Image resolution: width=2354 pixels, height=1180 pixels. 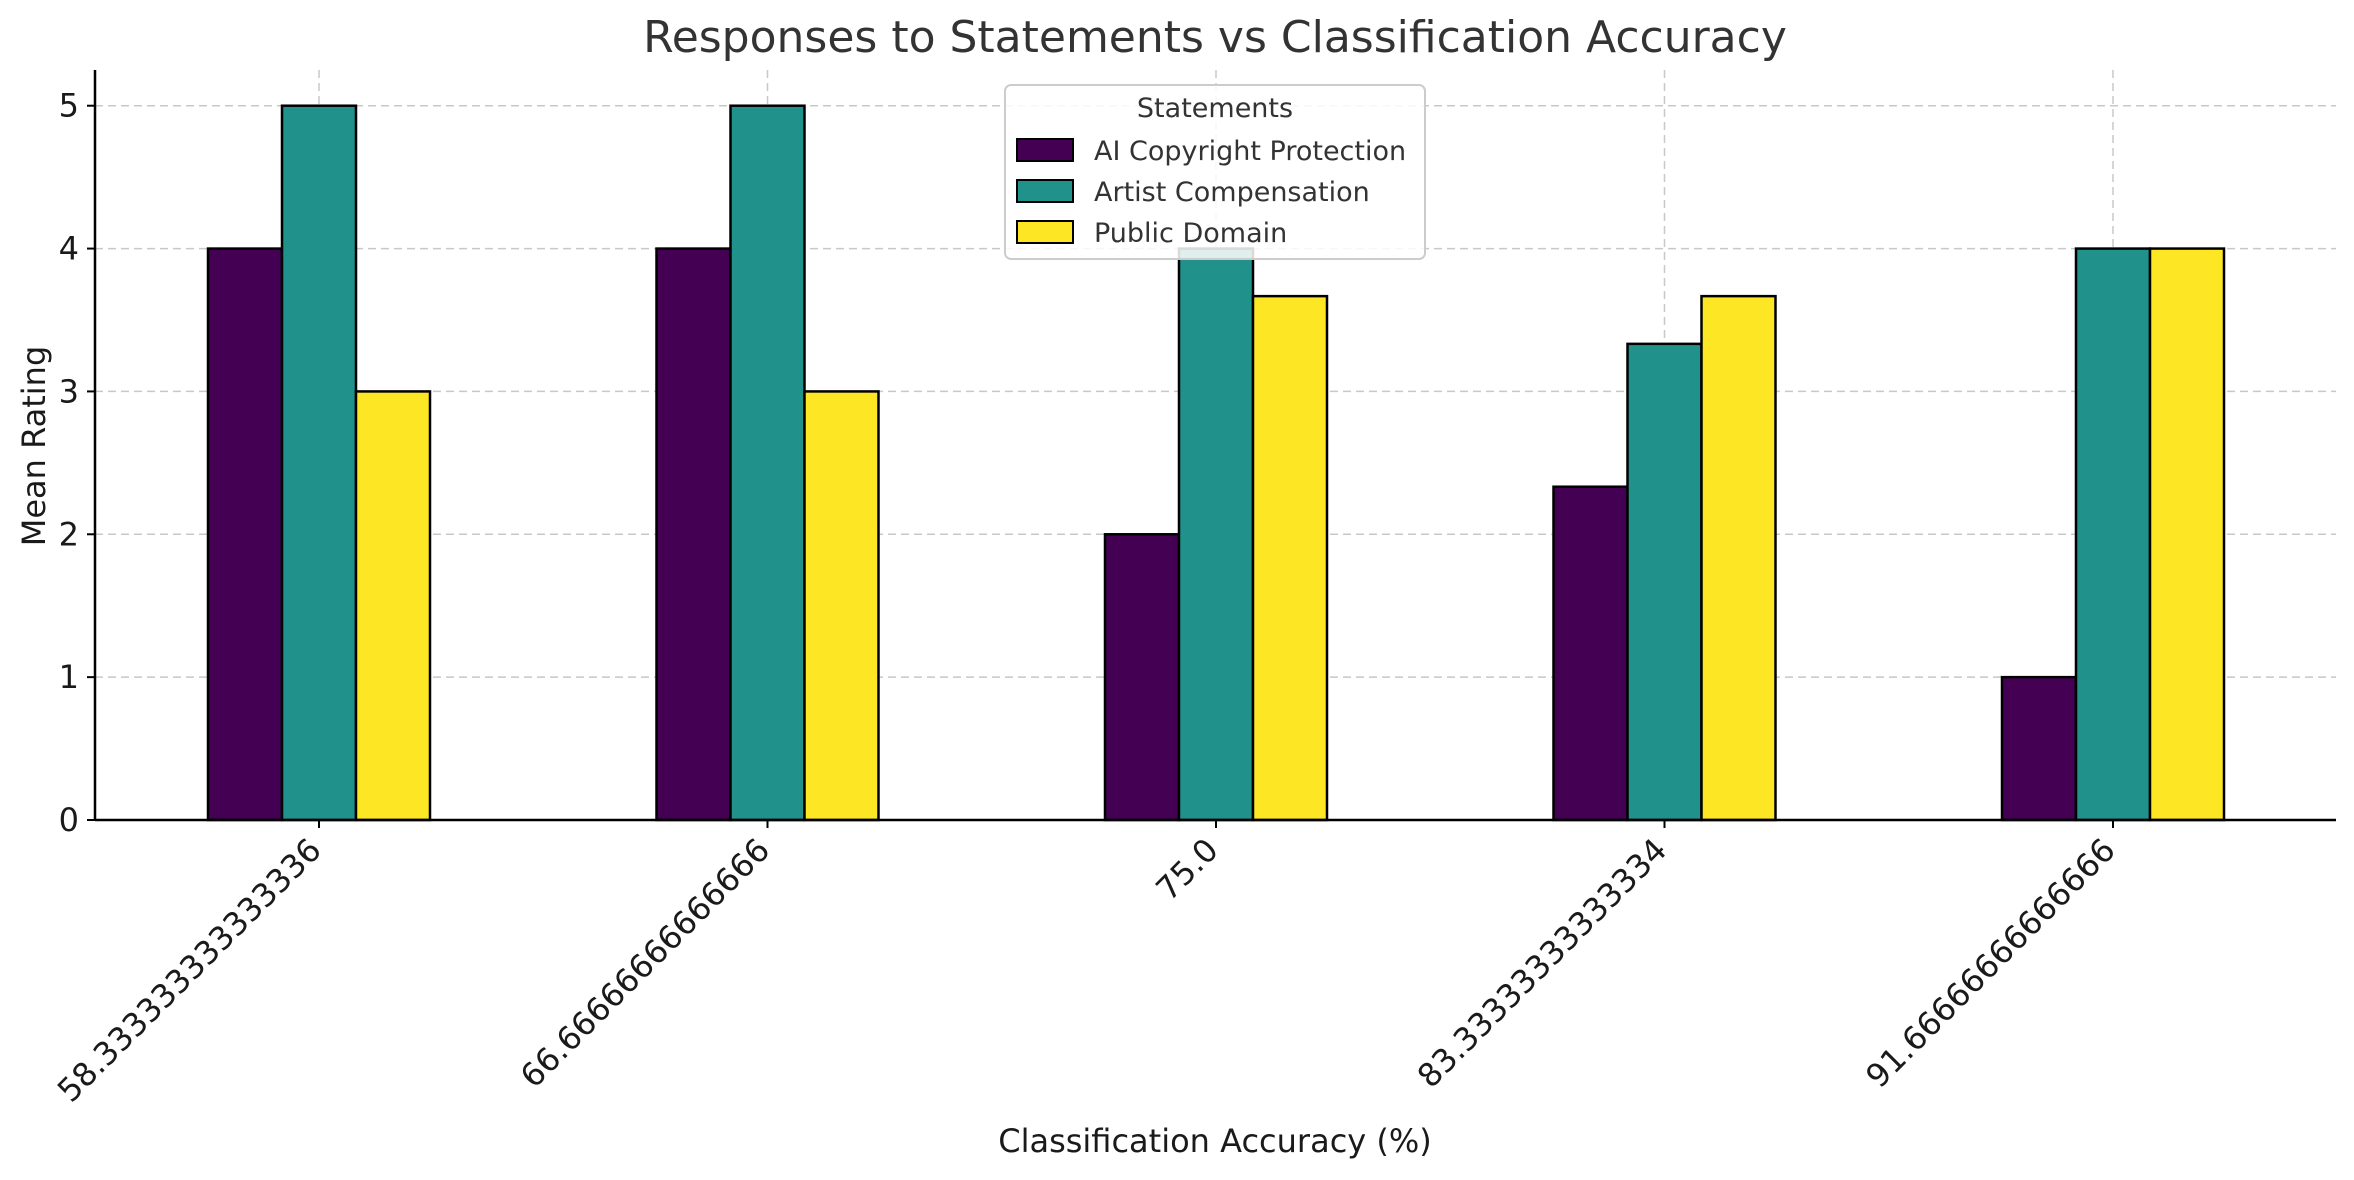 What do you see at coordinates (34, 446) in the screenshot?
I see `y-axis-label: Mean Rating` at bounding box center [34, 446].